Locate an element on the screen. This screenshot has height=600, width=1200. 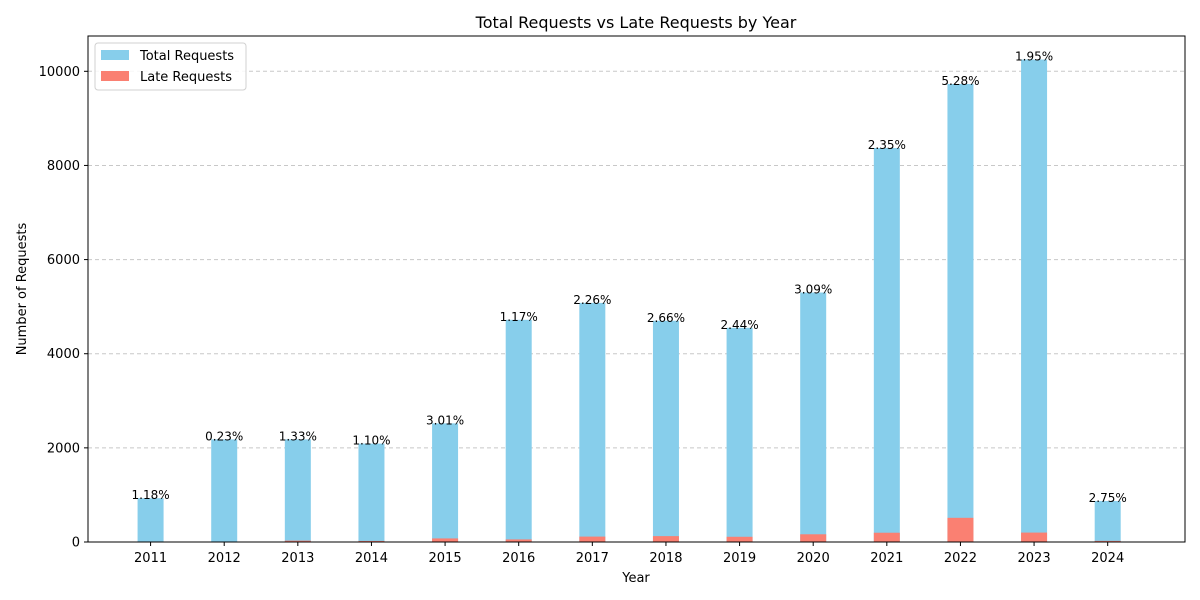
x-tick-label-2023: 2023 is located at coordinates (1034, 558).